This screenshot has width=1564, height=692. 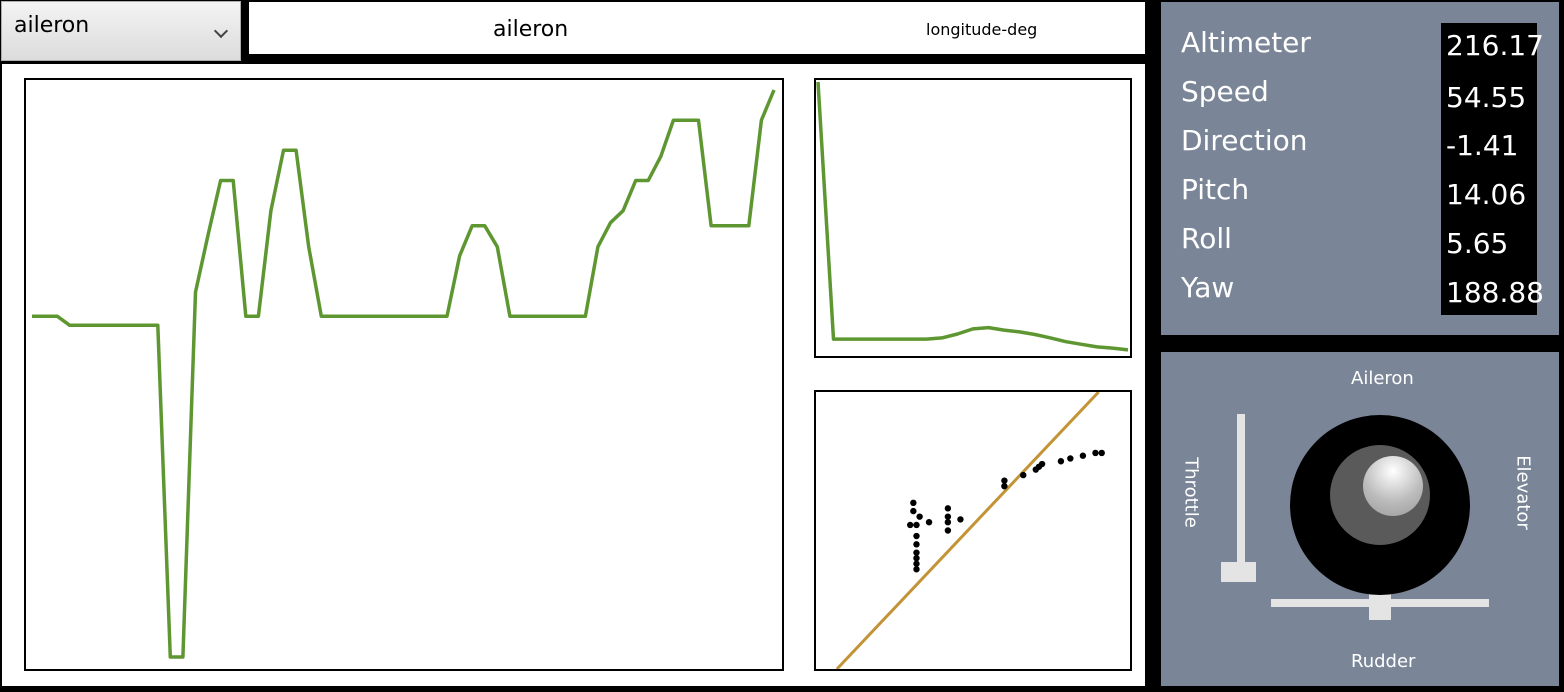 I want to click on distribution-chart, so click(x=973, y=218).